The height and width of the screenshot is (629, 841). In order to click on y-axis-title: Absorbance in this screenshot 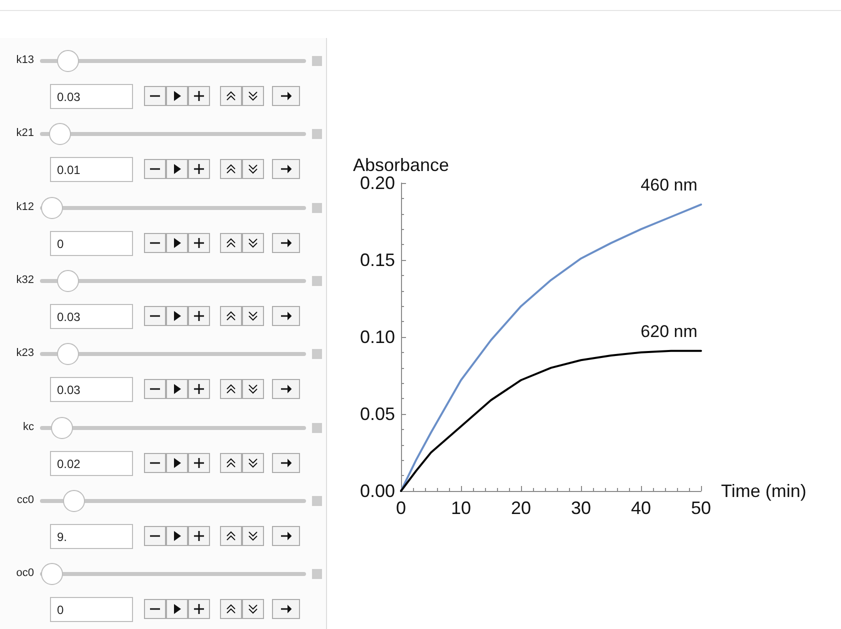, I will do `click(401, 165)`.